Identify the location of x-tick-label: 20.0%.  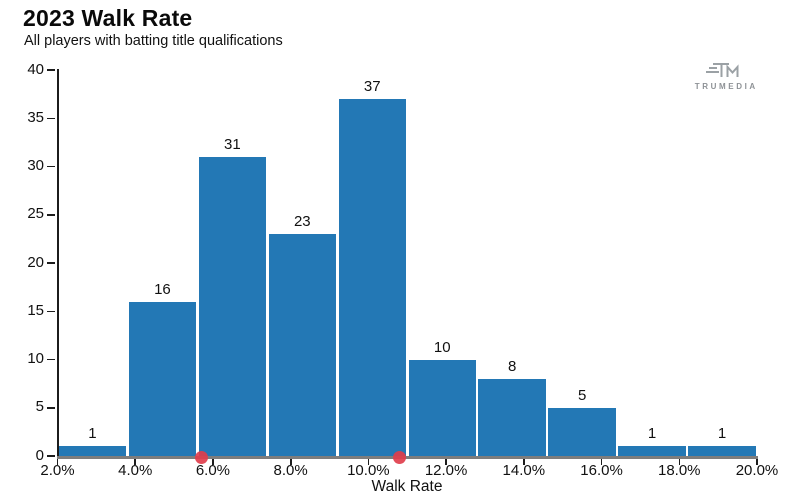
(757, 470).